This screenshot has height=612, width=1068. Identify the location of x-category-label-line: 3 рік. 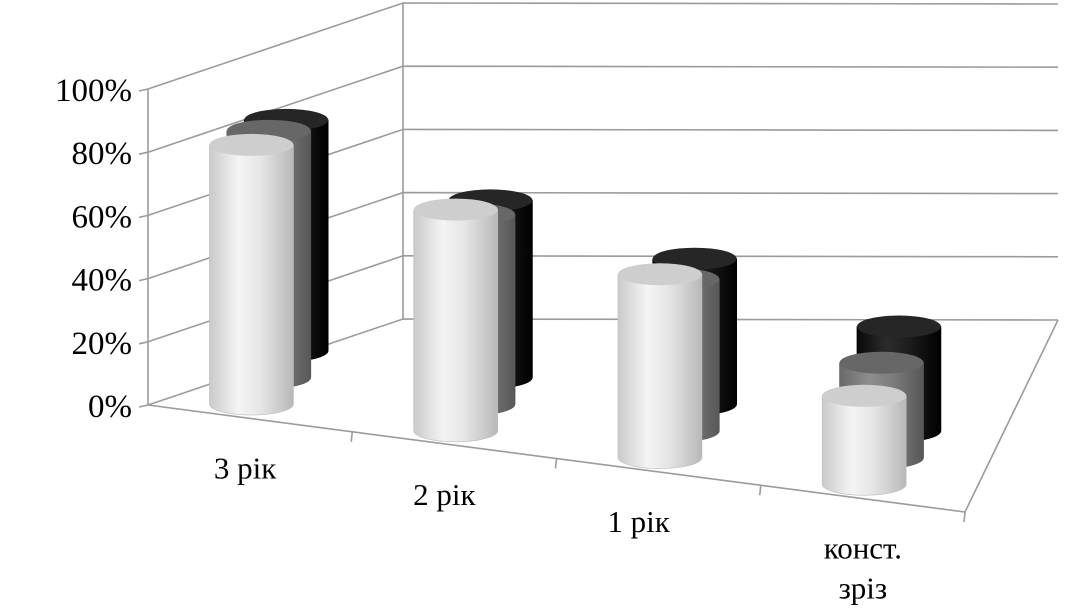
(245, 467).